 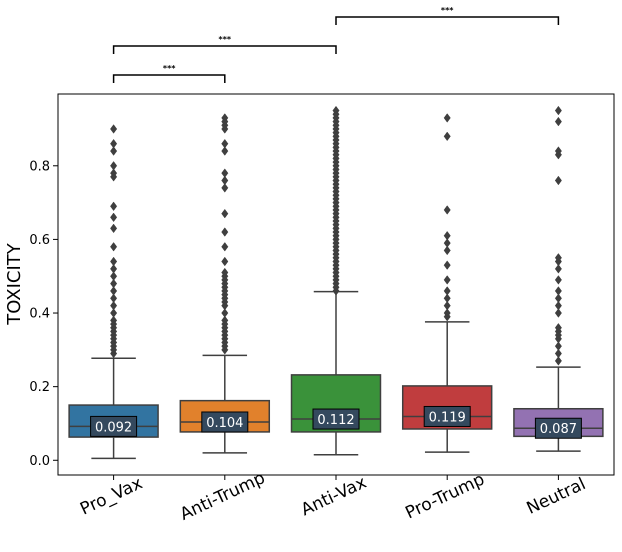 I want to click on median-label: 0.119, so click(x=447, y=417).